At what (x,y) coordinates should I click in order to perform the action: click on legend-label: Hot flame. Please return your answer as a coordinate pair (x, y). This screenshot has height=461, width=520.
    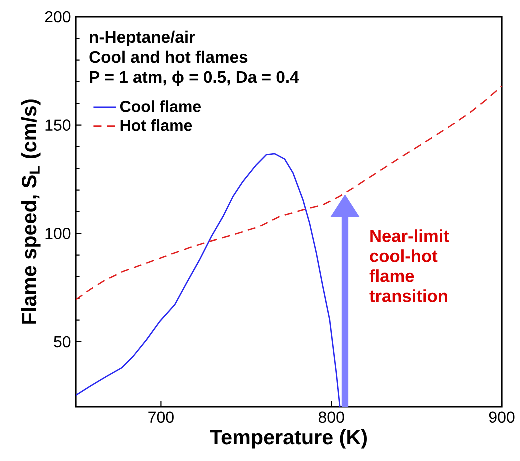
    Looking at the image, I should click on (156, 126).